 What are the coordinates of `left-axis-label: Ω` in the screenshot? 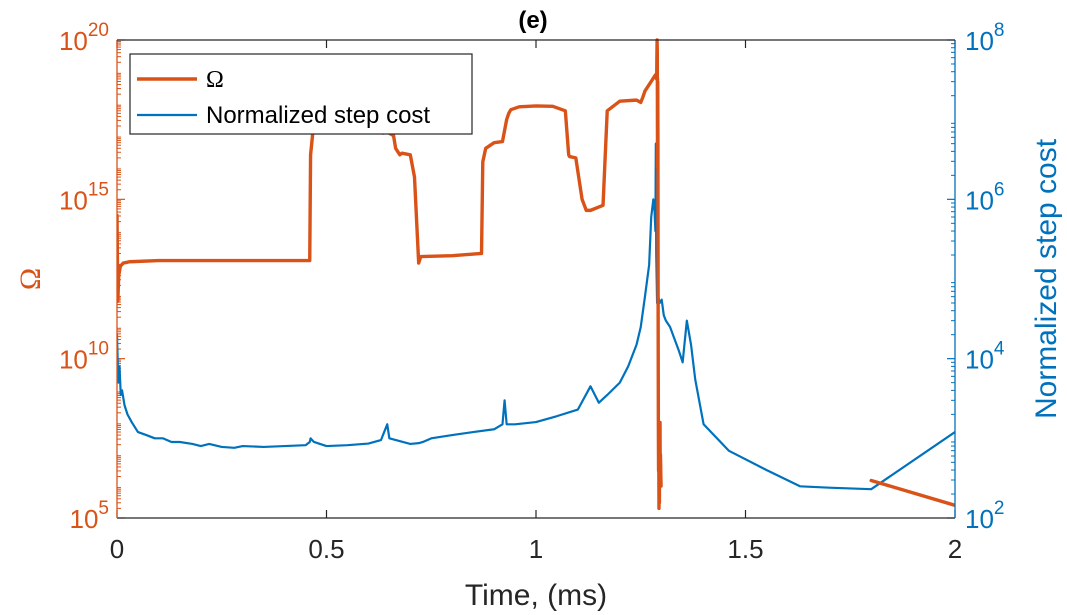 It's located at (30, 279).